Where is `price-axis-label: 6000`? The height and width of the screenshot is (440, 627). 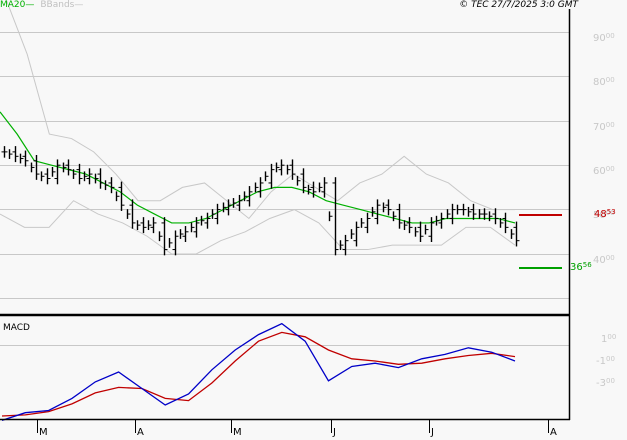 price-axis-label: 6000 is located at coordinates (604, 171).